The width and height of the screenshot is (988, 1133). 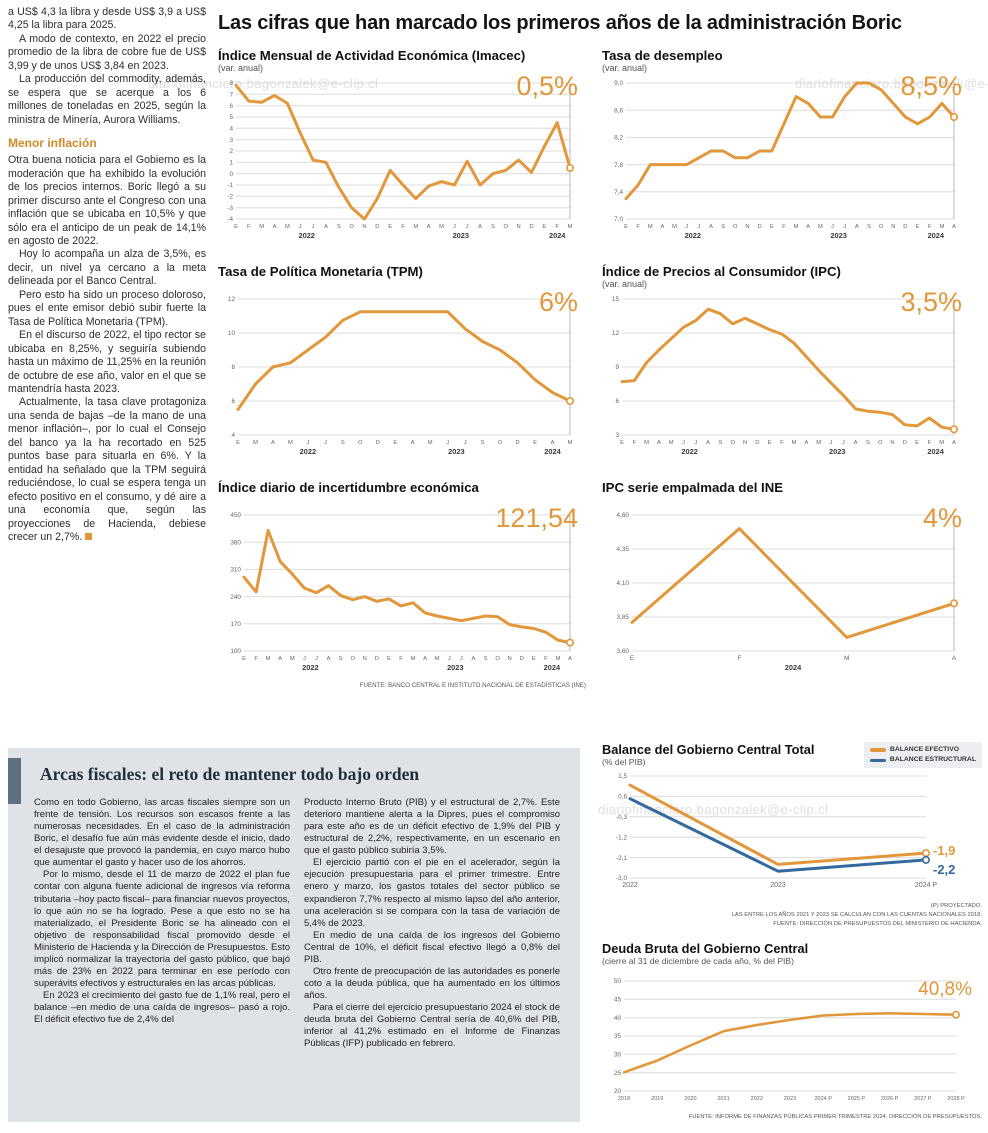 What do you see at coordinates (621, 837) in the screenshot?
I see `svg-text: -1,2` at bounding box center [621, 837].